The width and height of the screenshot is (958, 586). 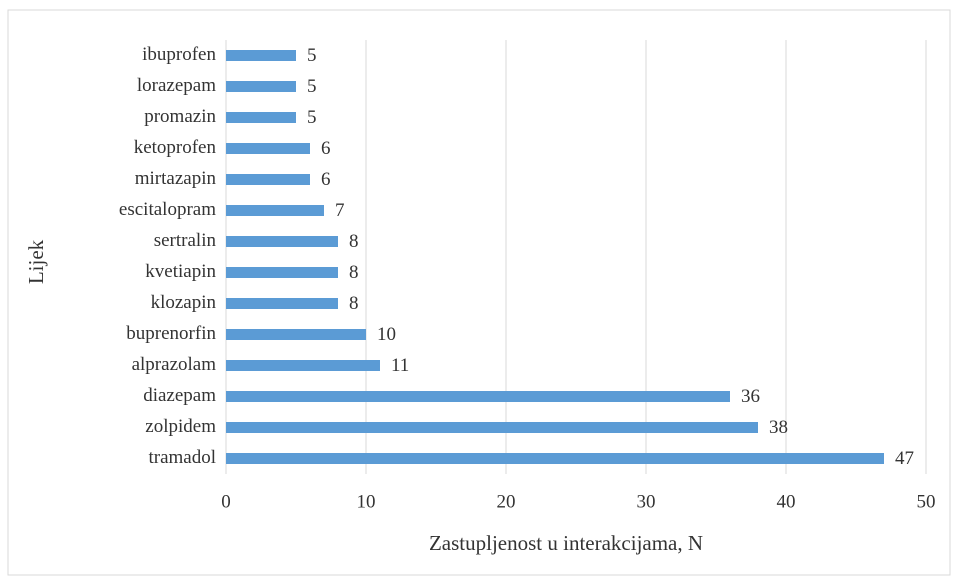 What do you see at coordinates (180, 116) in the screenshot?
I see `y-tick-label: promazin` at bounding box center [180, 116].